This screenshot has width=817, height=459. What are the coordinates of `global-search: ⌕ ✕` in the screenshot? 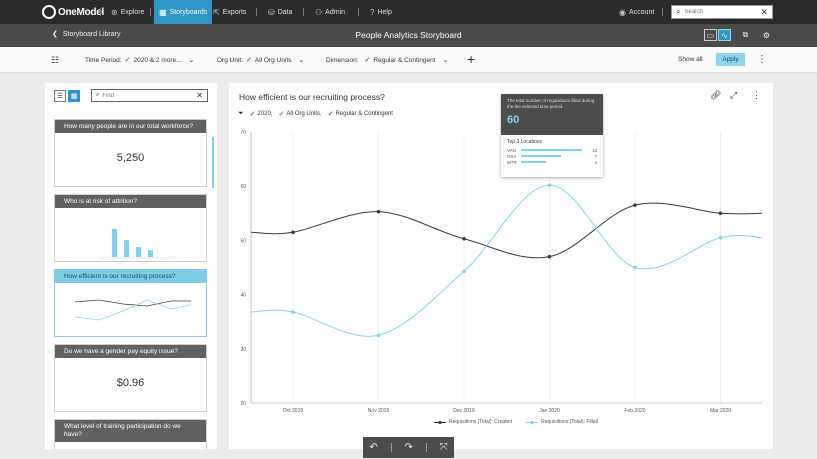 It's located at (722, 12).